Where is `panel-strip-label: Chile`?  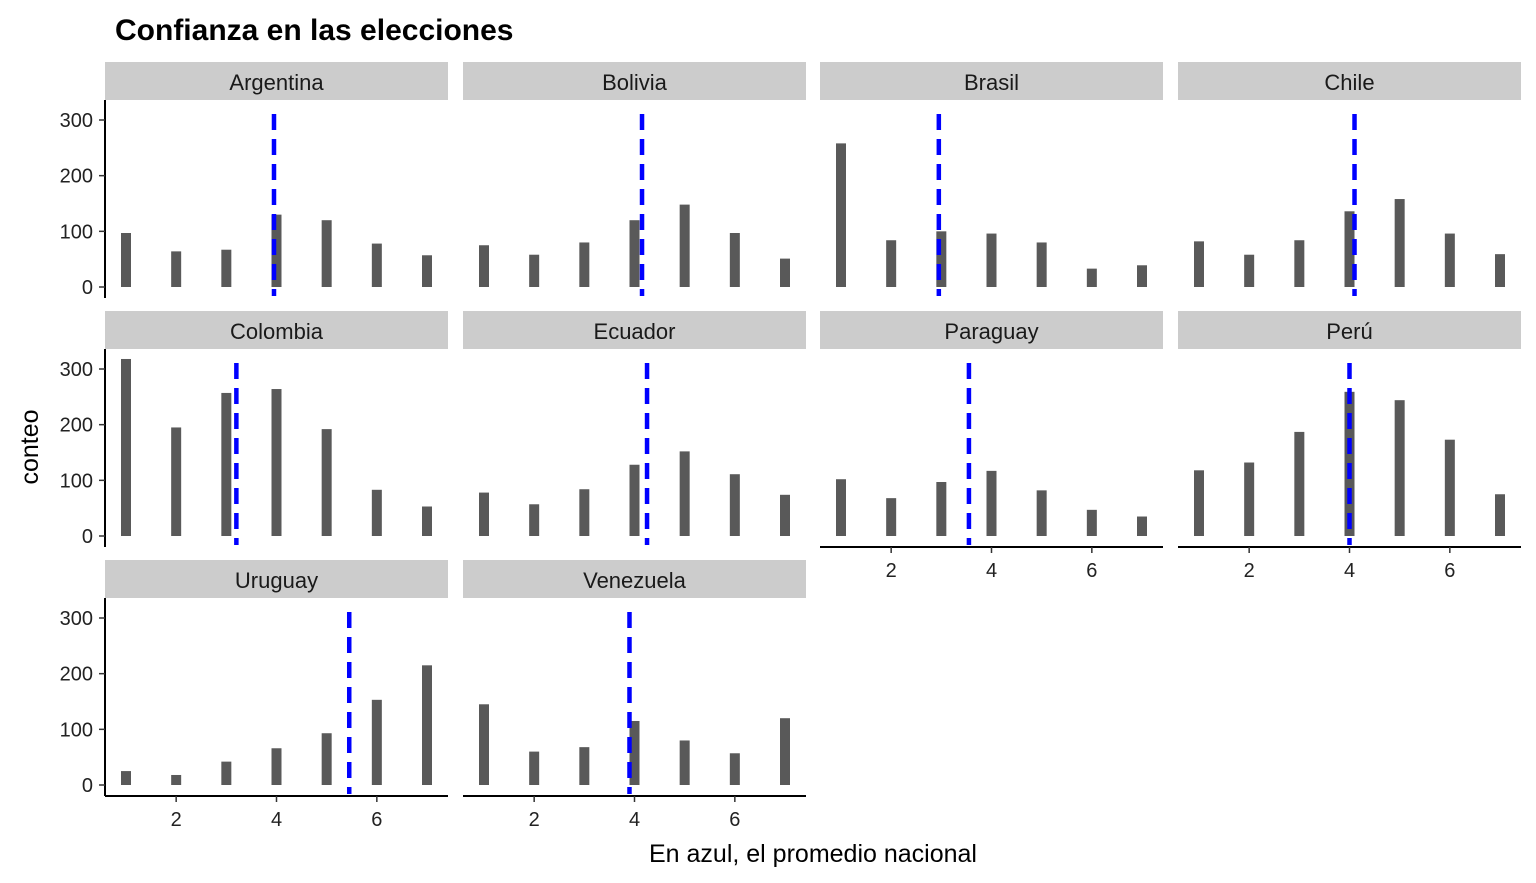 panel-strip-label: Chile is located at coordinates (1349, 82).